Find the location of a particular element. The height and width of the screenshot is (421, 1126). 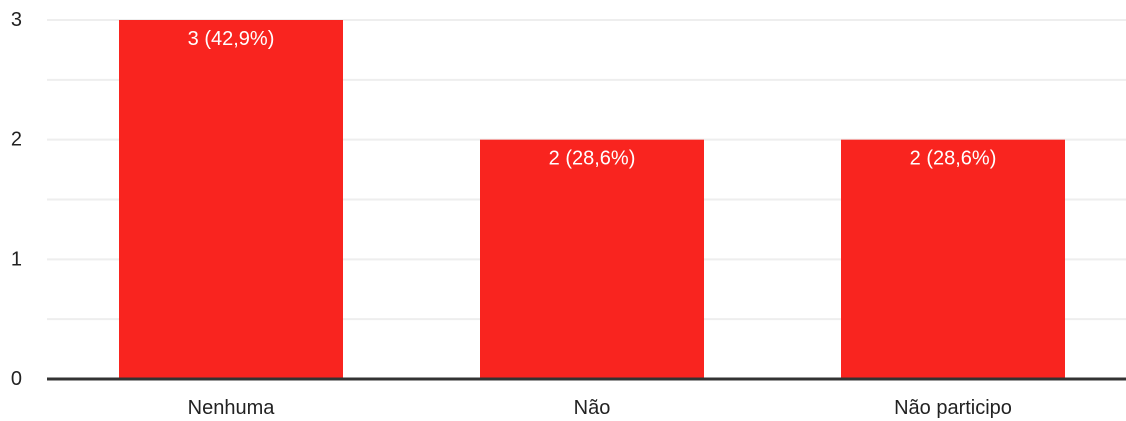

y-tick-label: 2 is located at coordinates (16, 140).